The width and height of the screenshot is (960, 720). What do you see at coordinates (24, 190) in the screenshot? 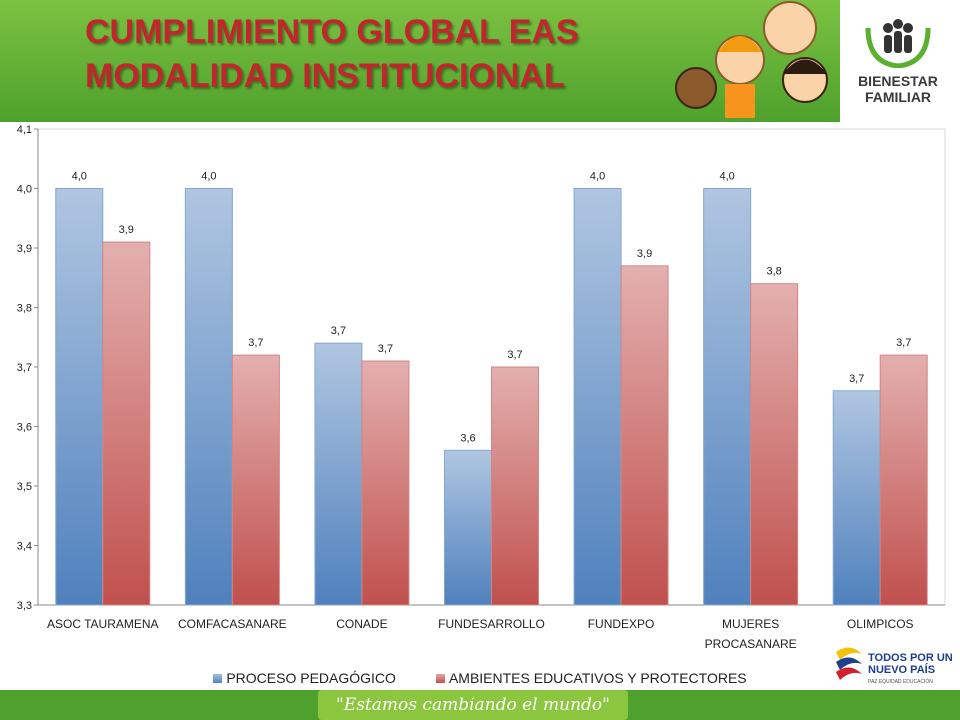
I see `y-tick-label: 4,0` at bounding box center [24, 190].